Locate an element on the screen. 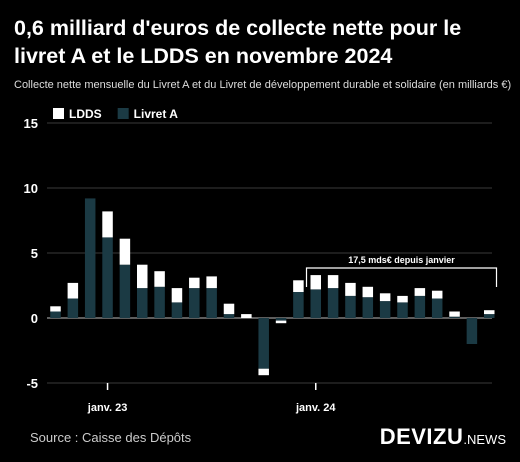 This screenshot has height=462, width=520. legend-swatch-ldds is located at coordinates (58, 113).